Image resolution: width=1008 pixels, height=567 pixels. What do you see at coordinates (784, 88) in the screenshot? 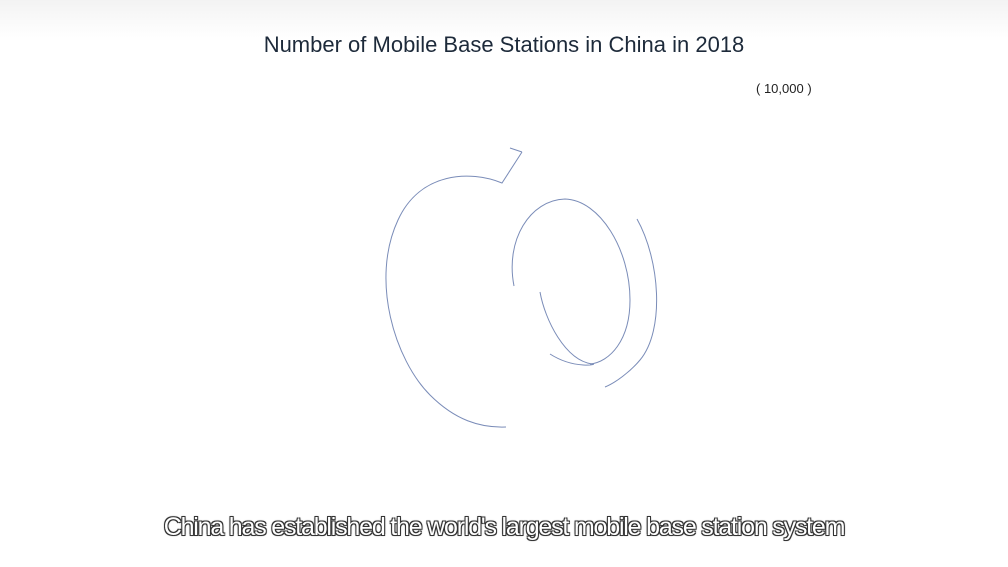
I see `unit-label: ( 10,000 )` at bounding box center [784, 88].